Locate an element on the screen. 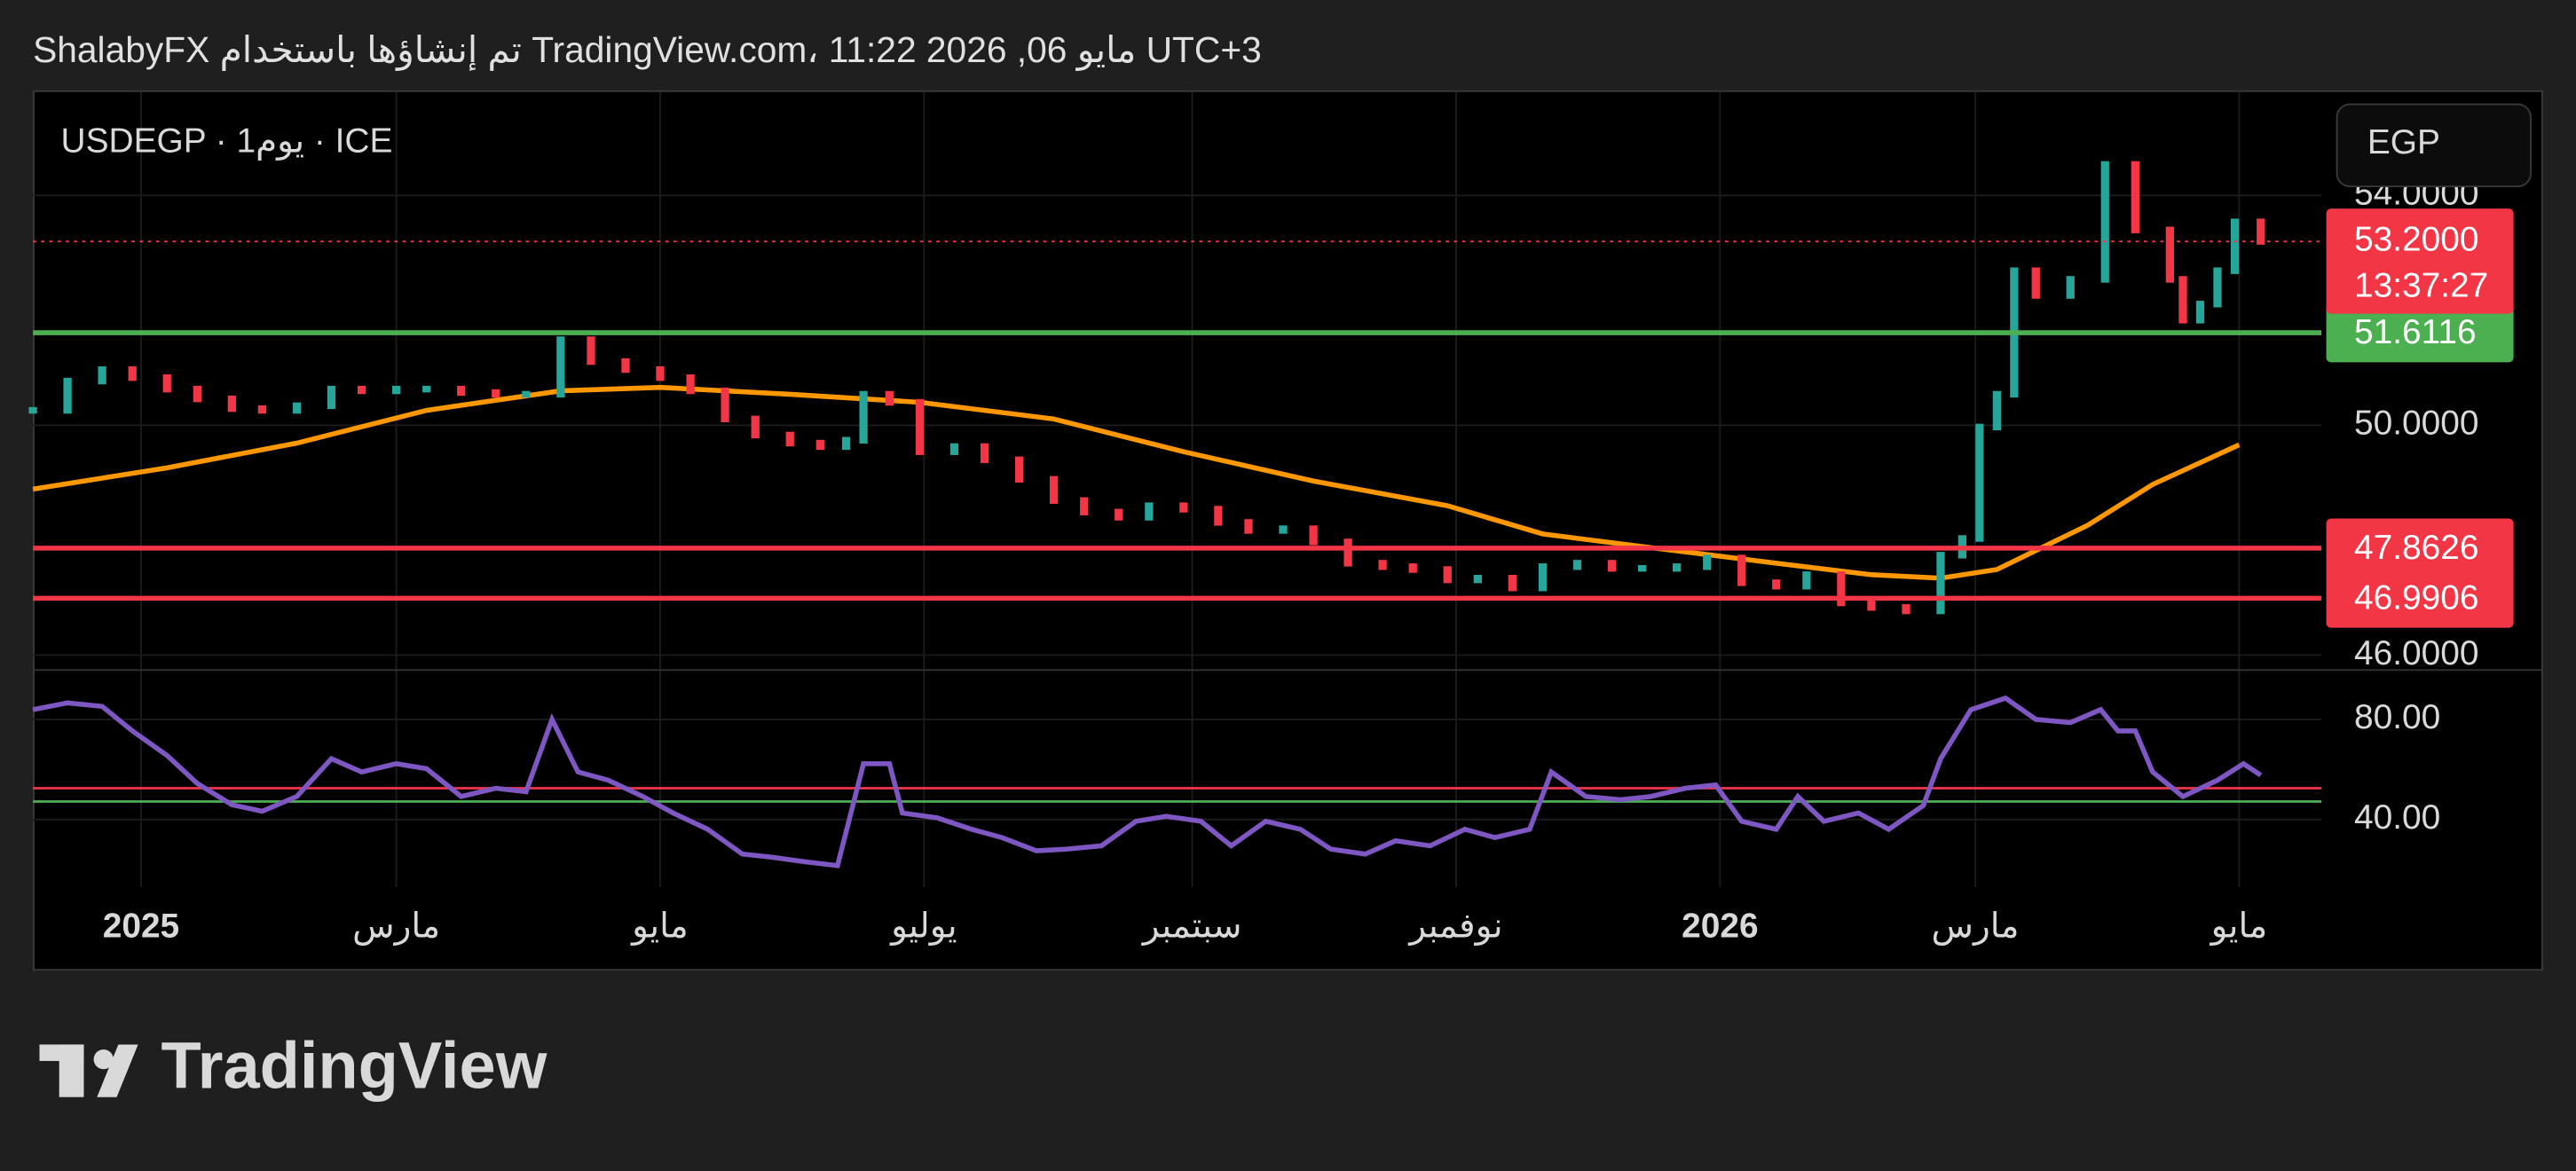  y-tick-label: 40.00 is located at coordinates (2397, 818).